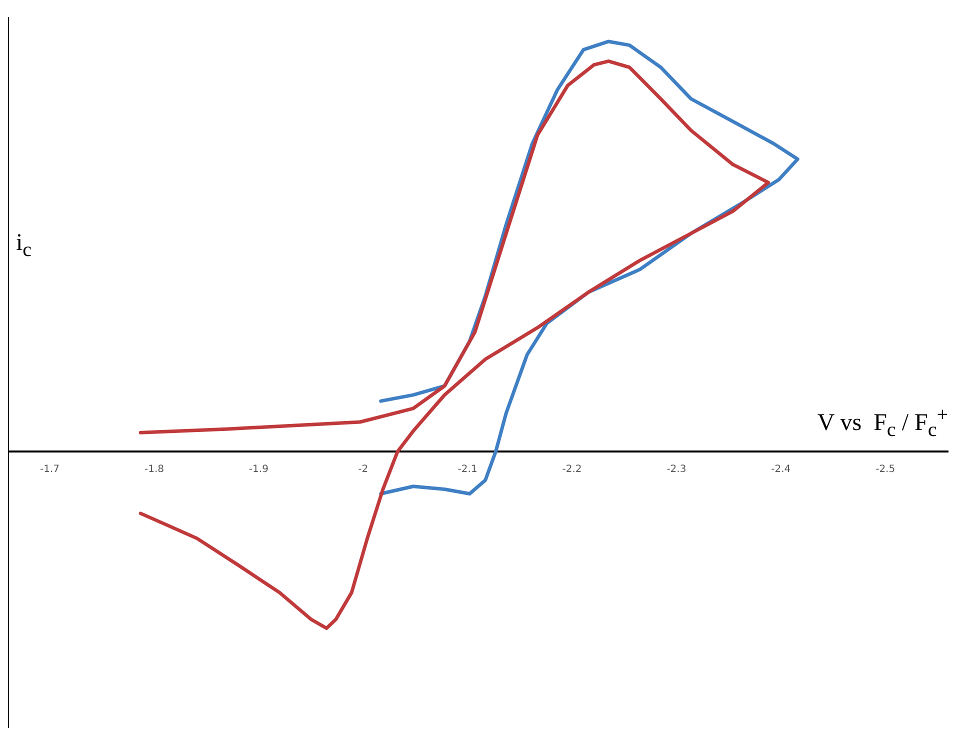 Image resolution: width=968 pixels, height=736 pixels. What do you see at coordinates (781, 470) in the screenshot?
I see `x-tick-label: -2.4` at bounding box center [781, 470].